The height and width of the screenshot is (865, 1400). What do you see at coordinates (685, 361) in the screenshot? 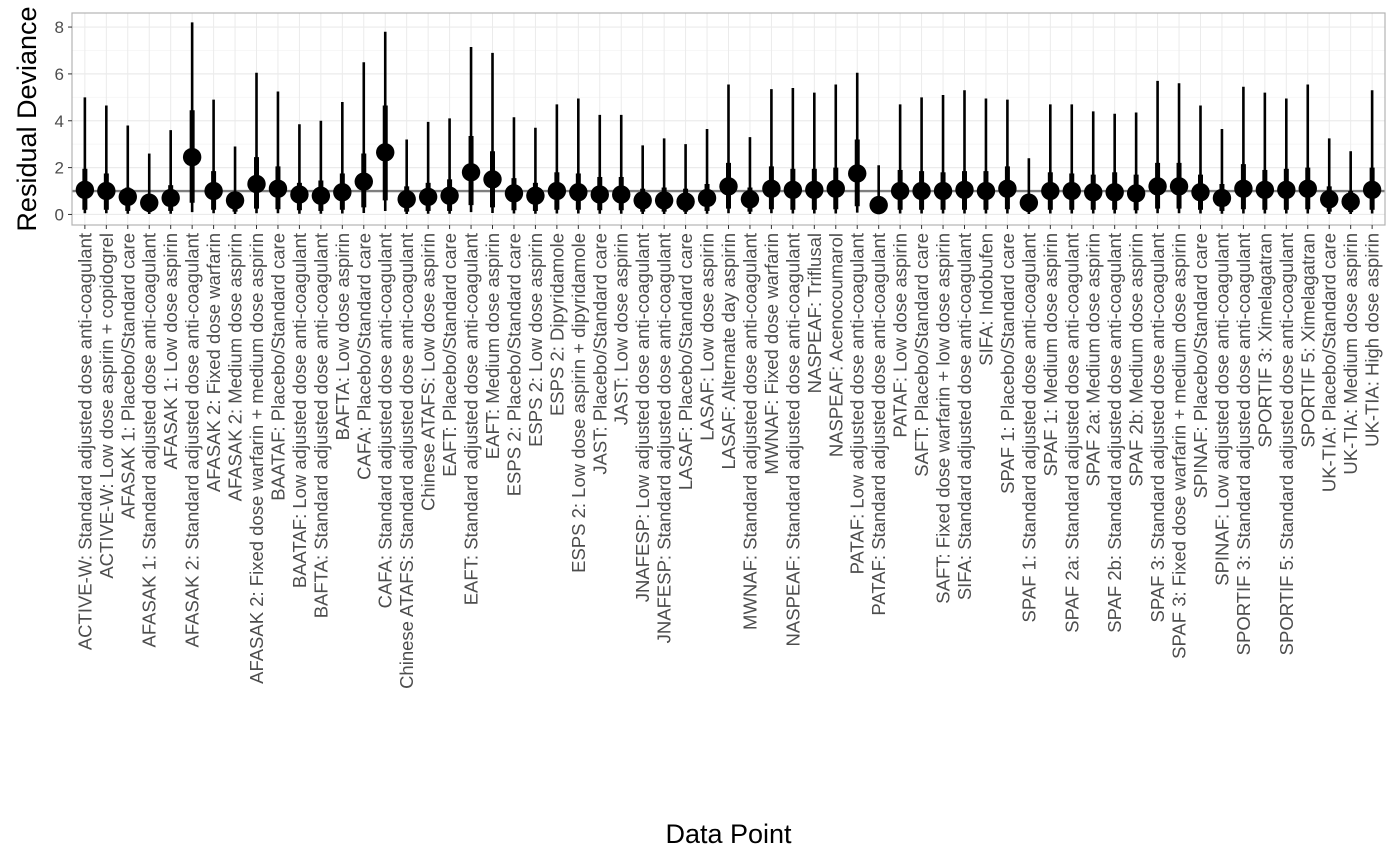
I see `x-tick-label: LASAF: Placebo/Standard care` at bounding box center [685, 361].